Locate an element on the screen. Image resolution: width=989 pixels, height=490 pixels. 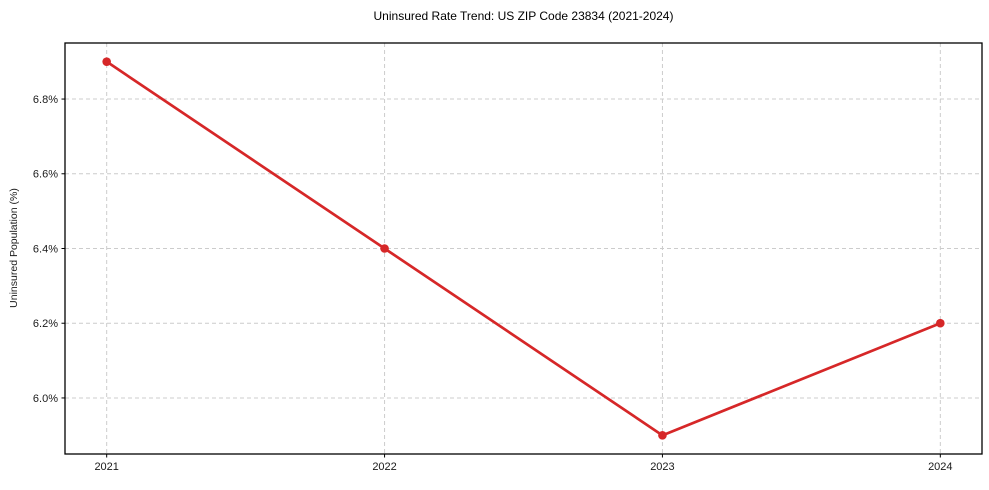
x-tick-label: 2022 is located at coordinates (384, 467).